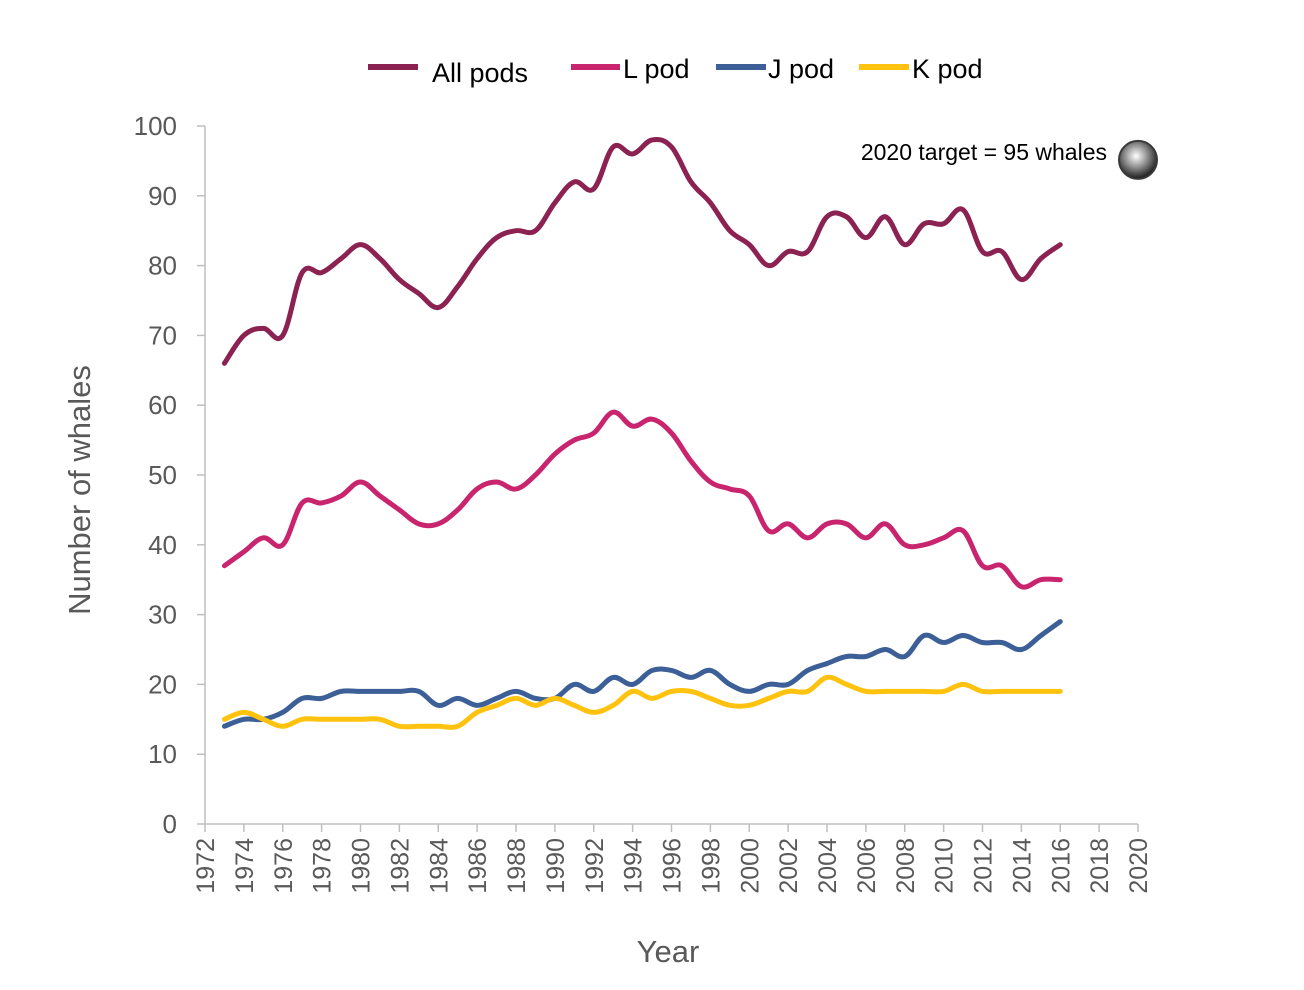  Describe the element at coordinates (906, 866) in the screenshot. I see `x-tick-label: 2008` at that location.